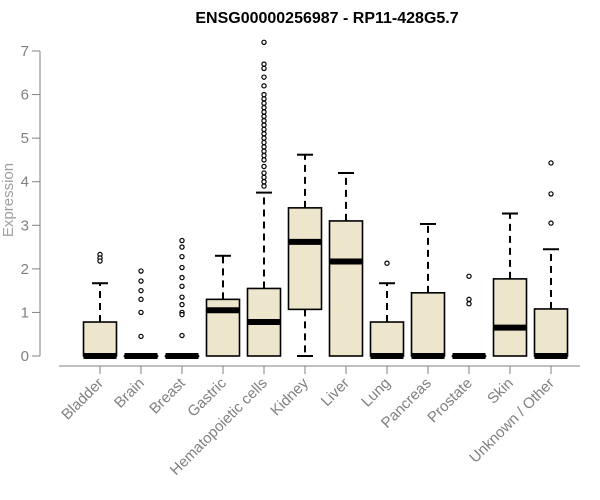 This screenshot has width=600, height=500. What do you see at coordinates (31, 204) in the screenshot?
I see `y-axis: 0 1 2 3 4 5 6 7` at bounding box center [31, 204].